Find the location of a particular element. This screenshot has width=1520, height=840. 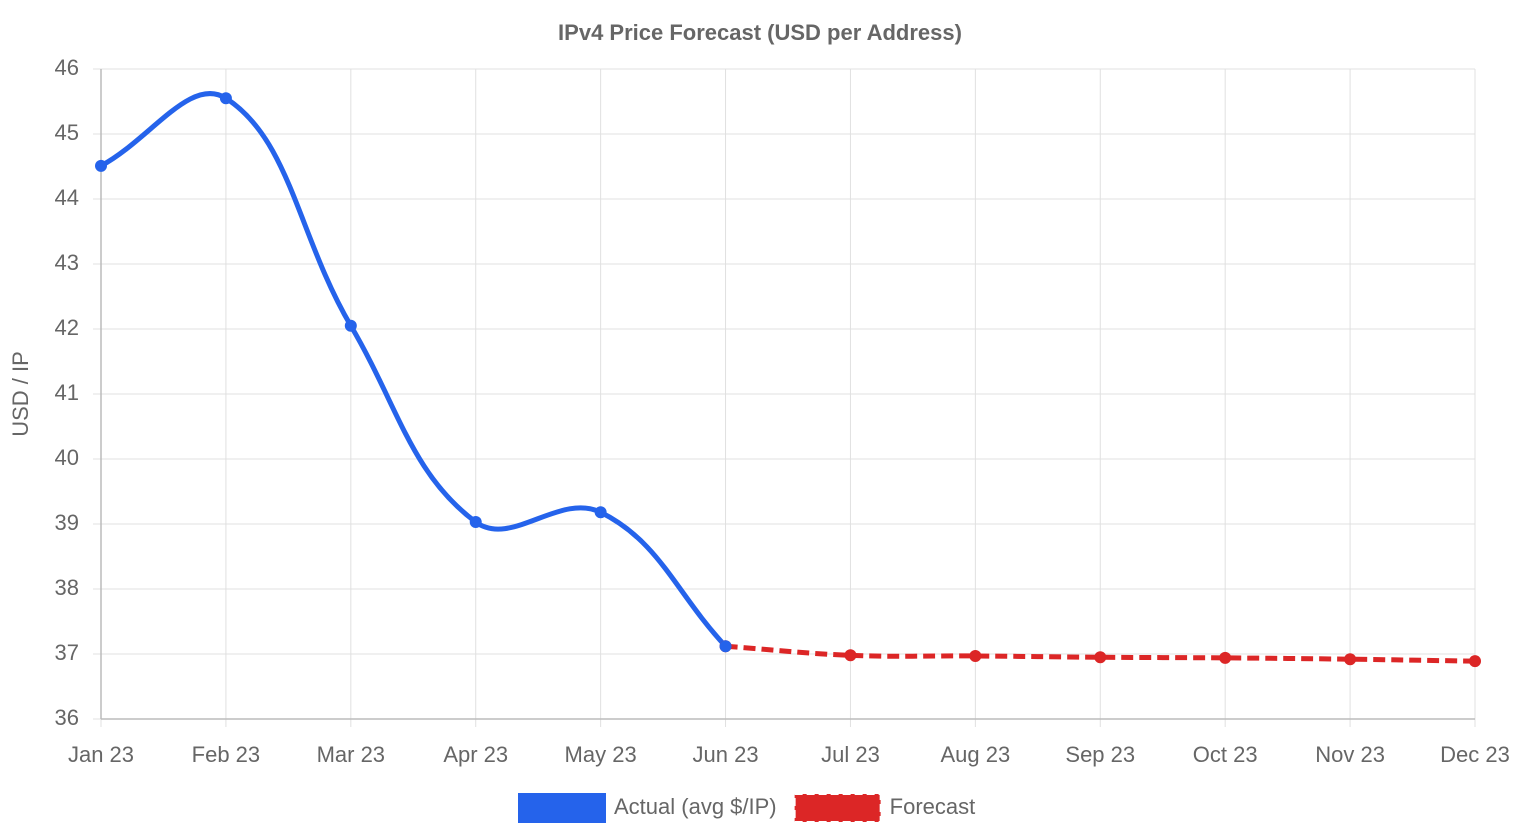

y-tick-label: 44 is located at coordinates (67, 197).